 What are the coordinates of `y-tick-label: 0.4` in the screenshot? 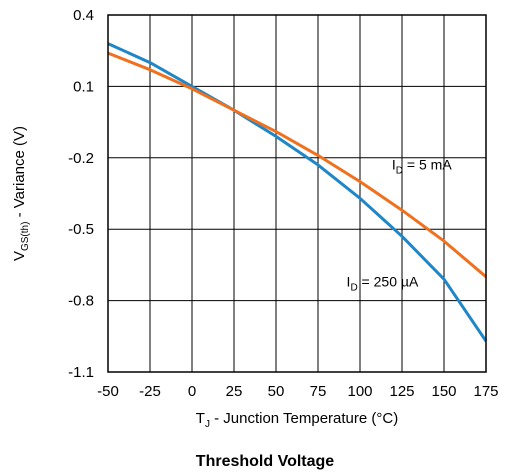 It's located at (83, 15).